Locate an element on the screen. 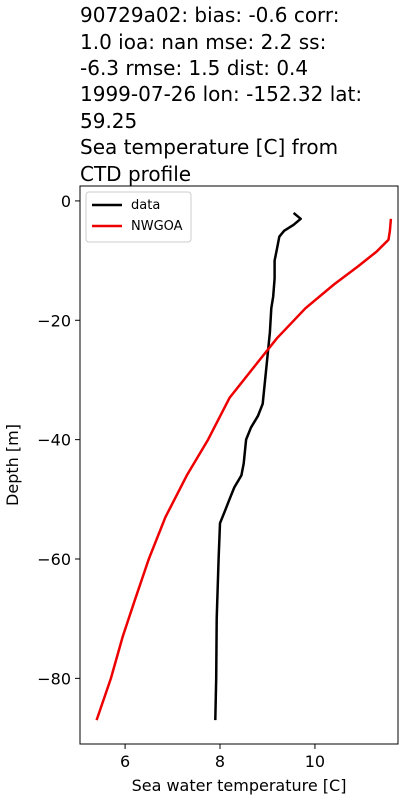 This screenshot has width=400, height=800. x-tick-label: 10 is located at coordinates (315, 761).